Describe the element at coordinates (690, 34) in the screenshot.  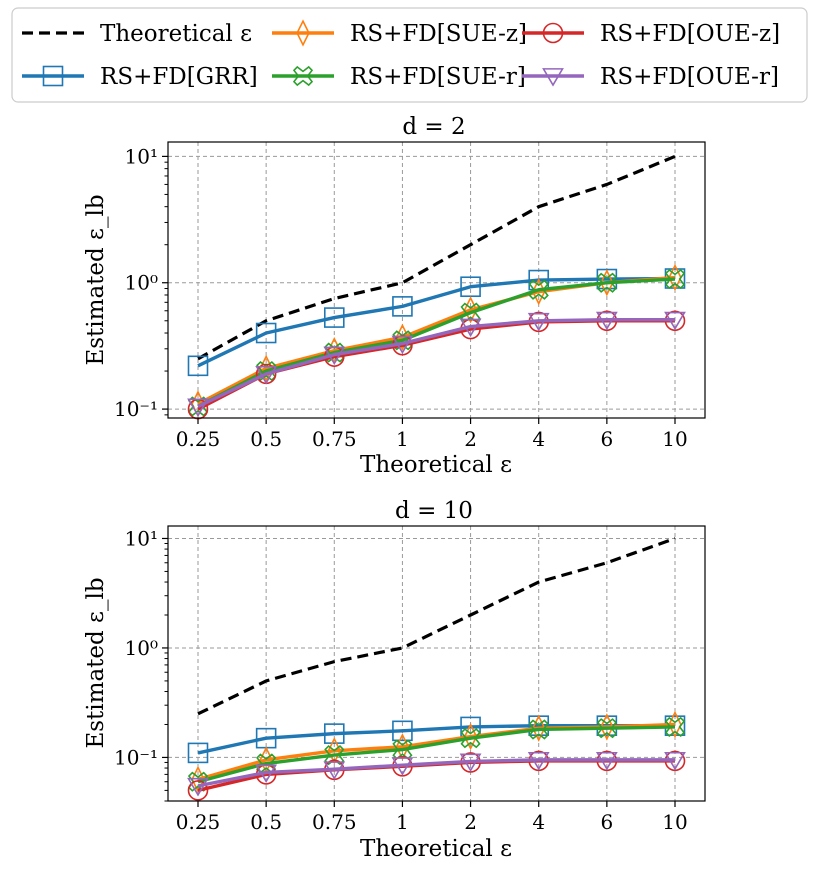
I see `legend-label: RS+FD[OUE-z]` at that location.